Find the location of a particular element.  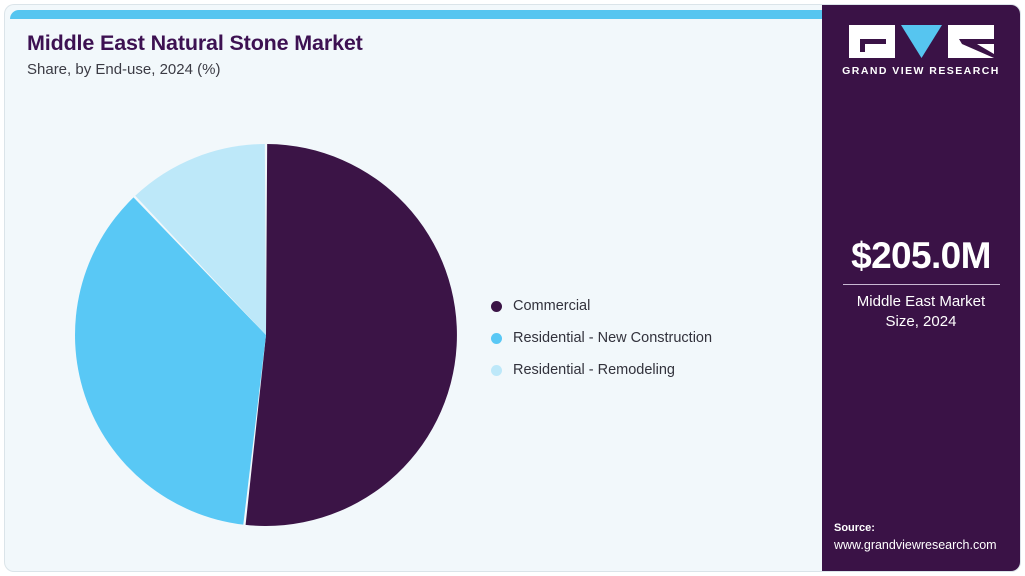

brand-logo-text: GRAND VIEW RESEARCH is located at coordinates (921, 71).